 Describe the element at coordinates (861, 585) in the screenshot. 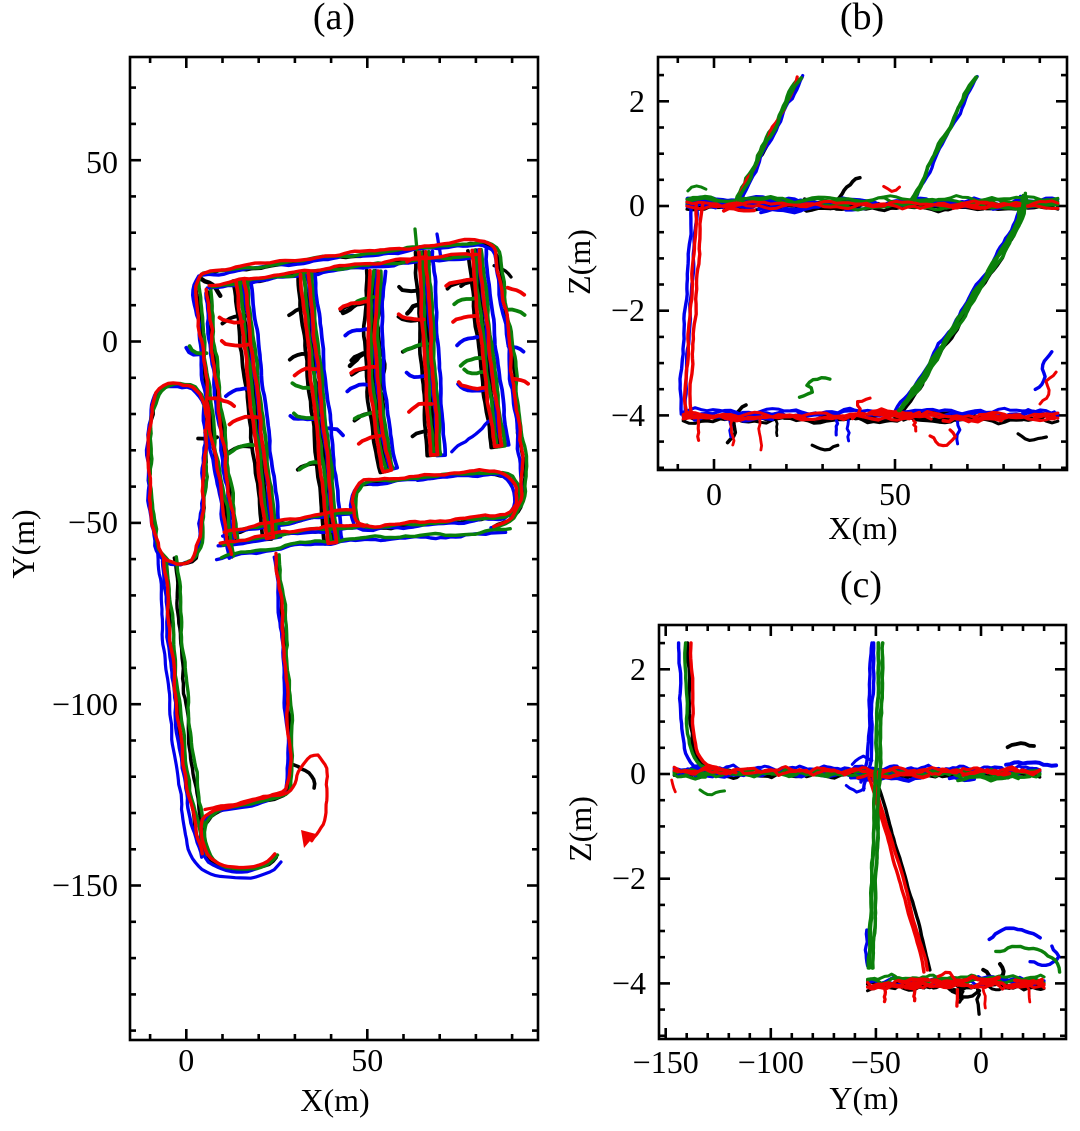

I see `svg-text: (c)` at that location.